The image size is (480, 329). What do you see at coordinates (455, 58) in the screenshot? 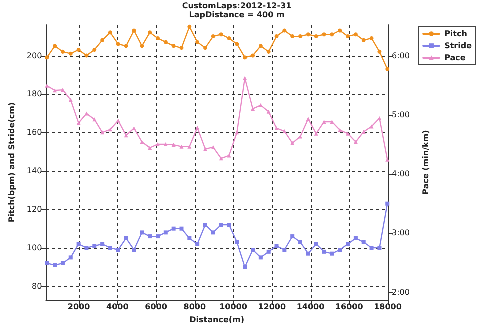
I see `legend-label: Pace` at bounding box center [455, 58].